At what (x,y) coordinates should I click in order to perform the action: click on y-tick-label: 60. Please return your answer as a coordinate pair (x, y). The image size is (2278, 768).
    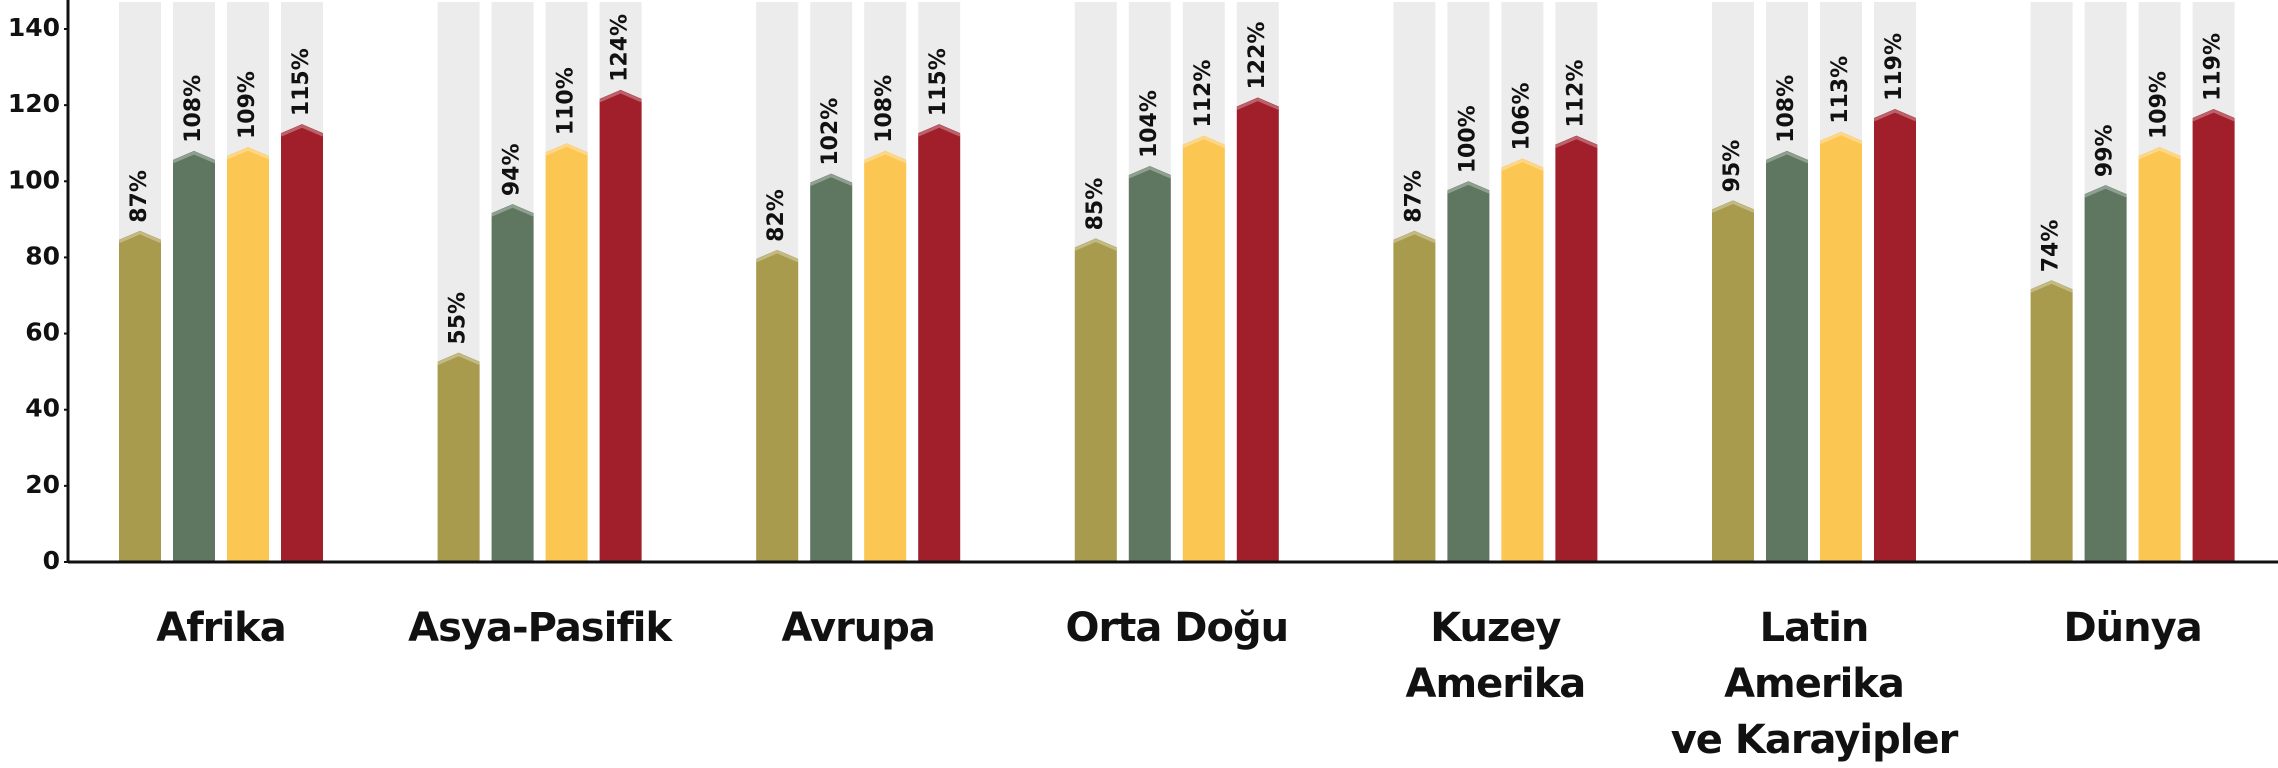
    Looking at the image, I should click on (42, 332).